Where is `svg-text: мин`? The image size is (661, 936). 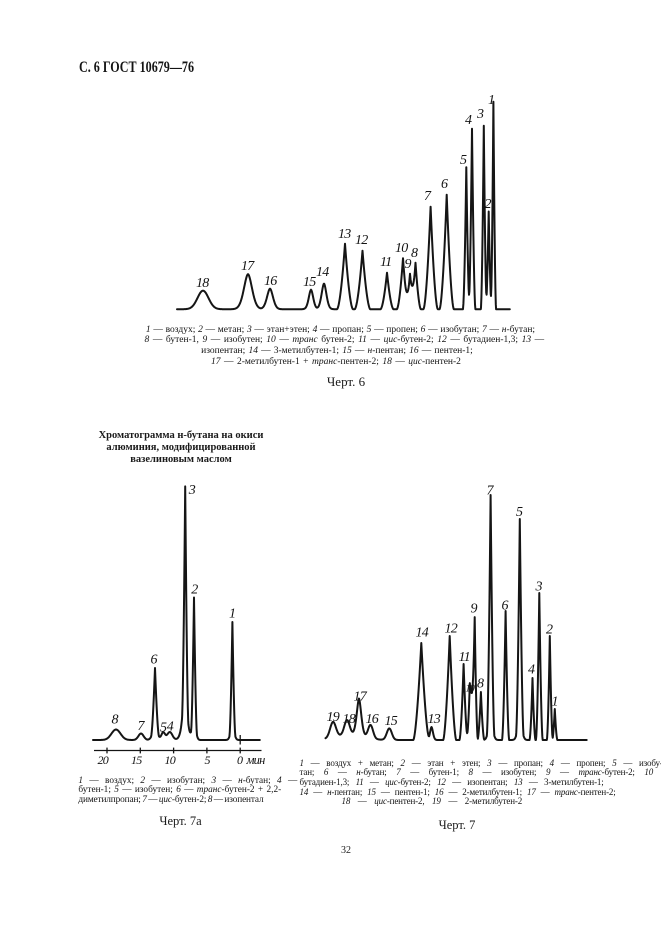 svg-text: мин is located at coordinates (256, 760).